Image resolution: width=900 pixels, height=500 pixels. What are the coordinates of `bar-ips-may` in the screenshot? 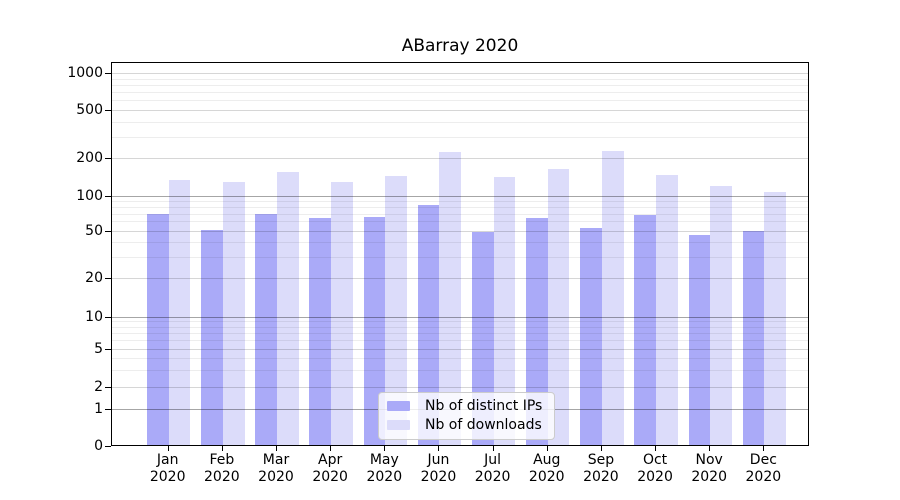 It's located at (374, 331).